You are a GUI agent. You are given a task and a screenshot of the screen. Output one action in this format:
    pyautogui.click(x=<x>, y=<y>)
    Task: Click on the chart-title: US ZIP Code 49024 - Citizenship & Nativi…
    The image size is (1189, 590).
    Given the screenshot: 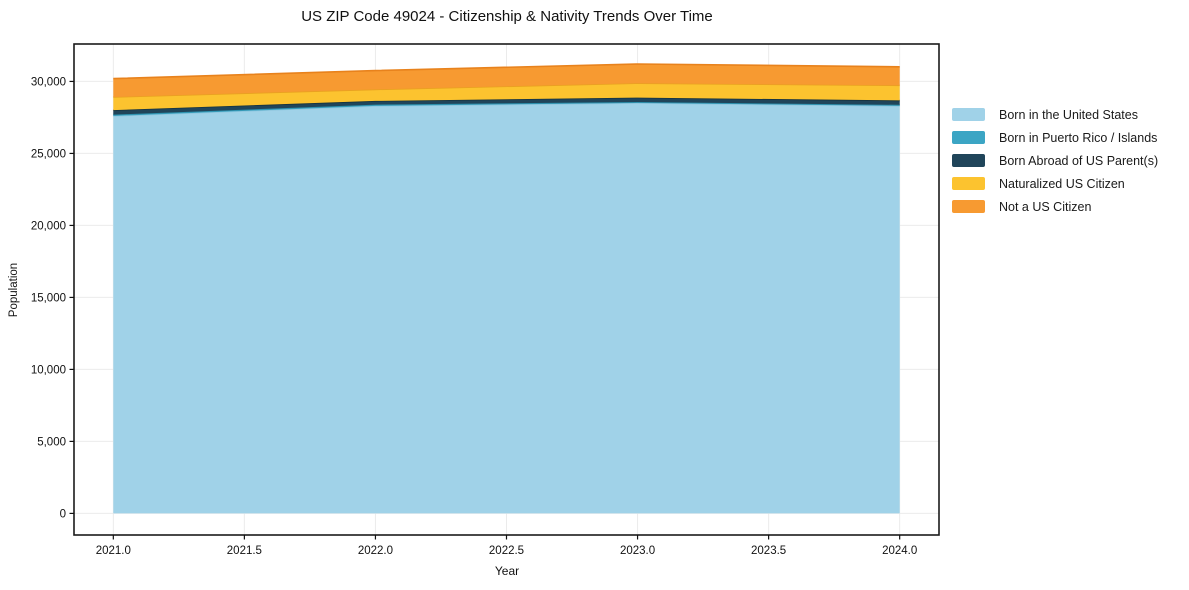 What is the action you would take?
    pyautogui.click(x=507, y=16)
    